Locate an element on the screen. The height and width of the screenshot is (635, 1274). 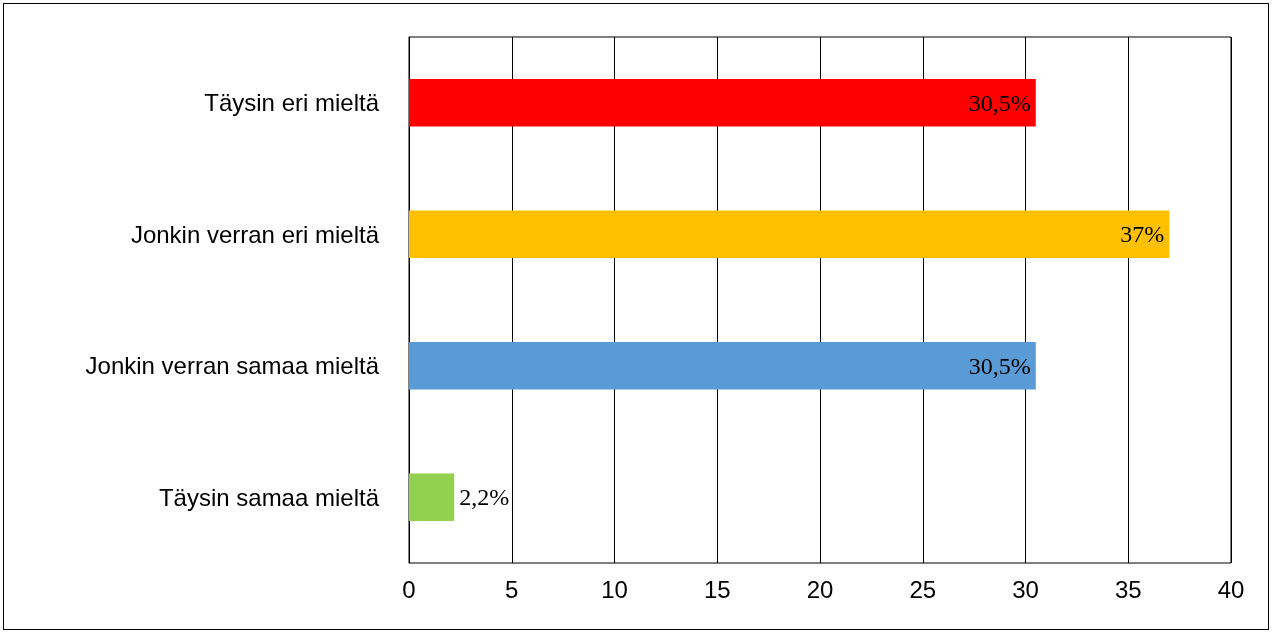
y-tick-label: Jonkin verran eri mieltä is located at coordinates (255, 234).